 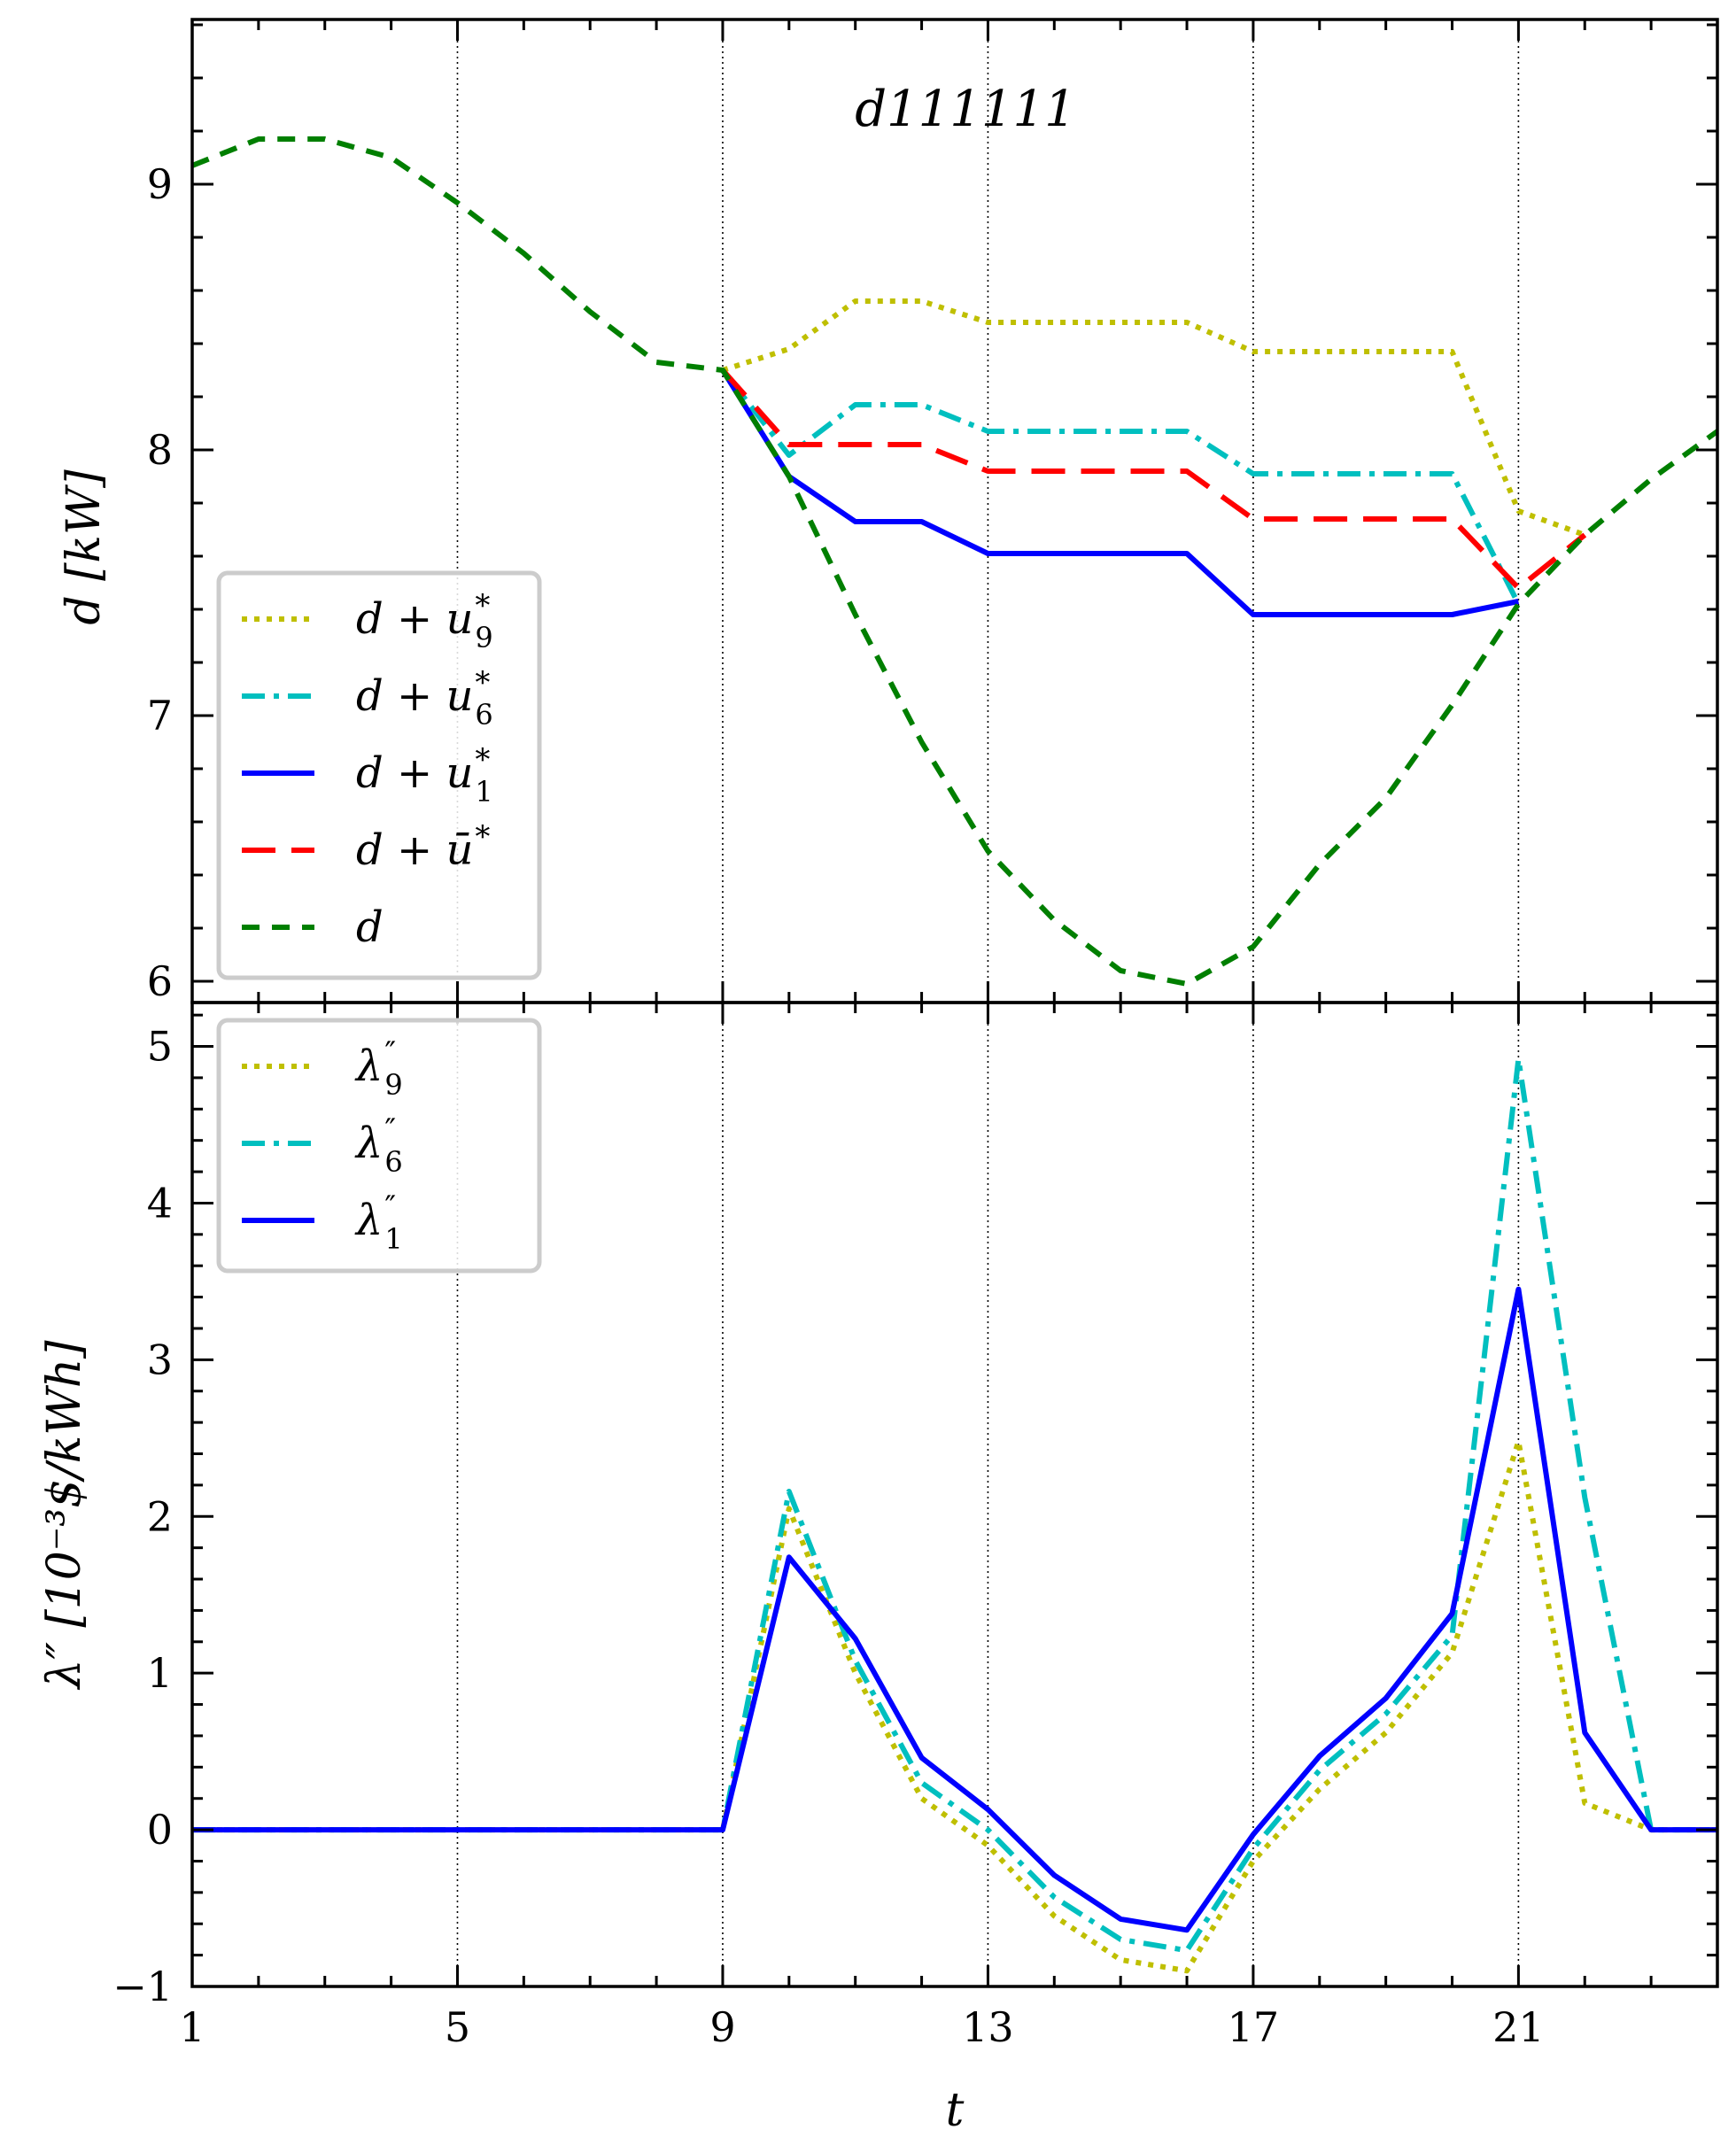 What do you see at coordinates (160, 1203) in the screenshot?
I see `y-tick-label: 4` at bounding box center [160, 1203].